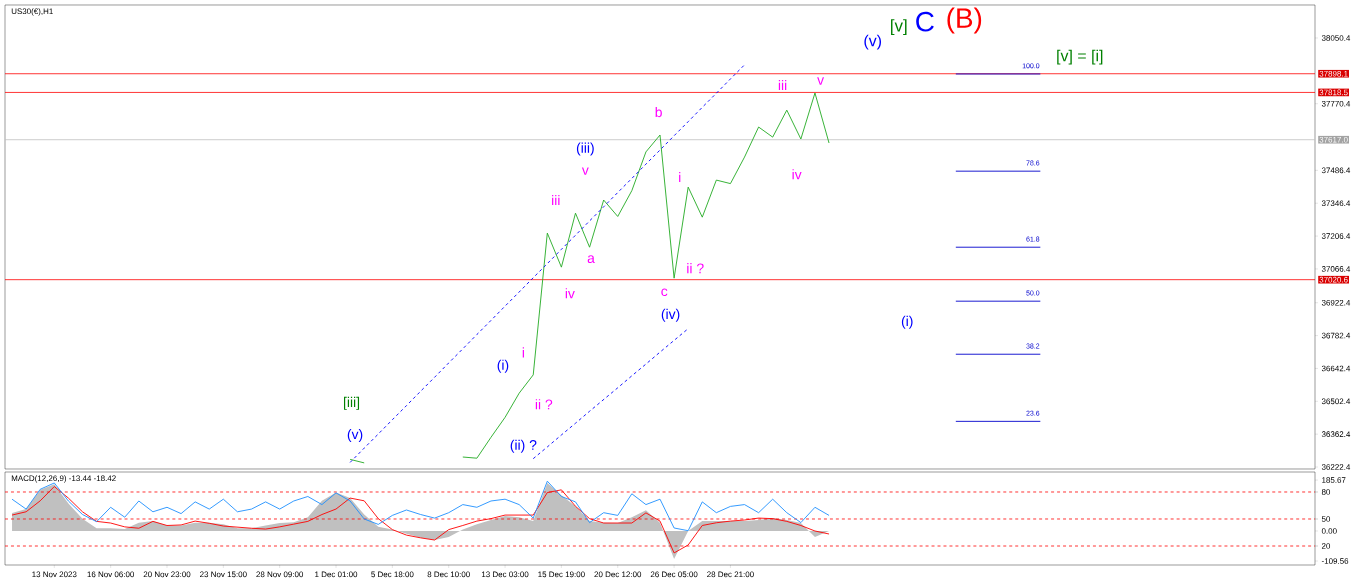  What do you see at coordinates (1080, 57) in the screenshot?
I see `annotation: [v] = [i]` at bounding box center [1080, 57].